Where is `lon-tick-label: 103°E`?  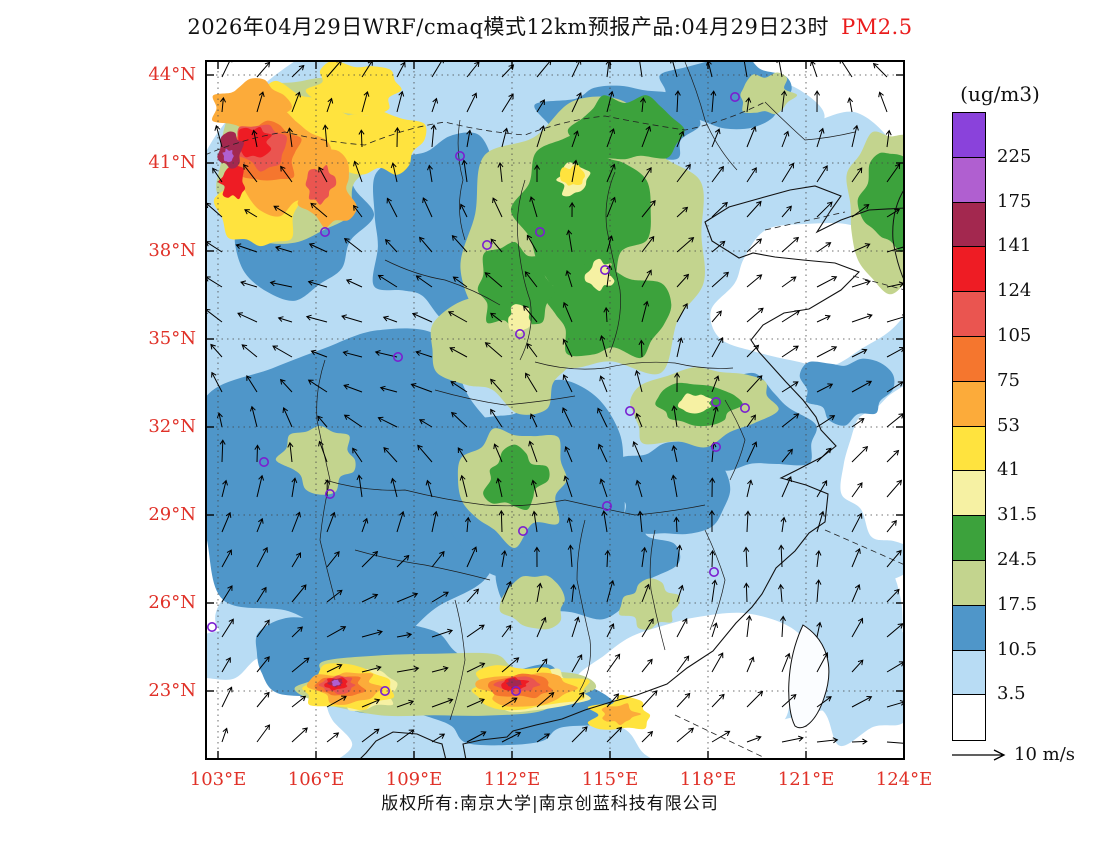
lon-tick-label: 103°E is located at coordinates (218, 779).